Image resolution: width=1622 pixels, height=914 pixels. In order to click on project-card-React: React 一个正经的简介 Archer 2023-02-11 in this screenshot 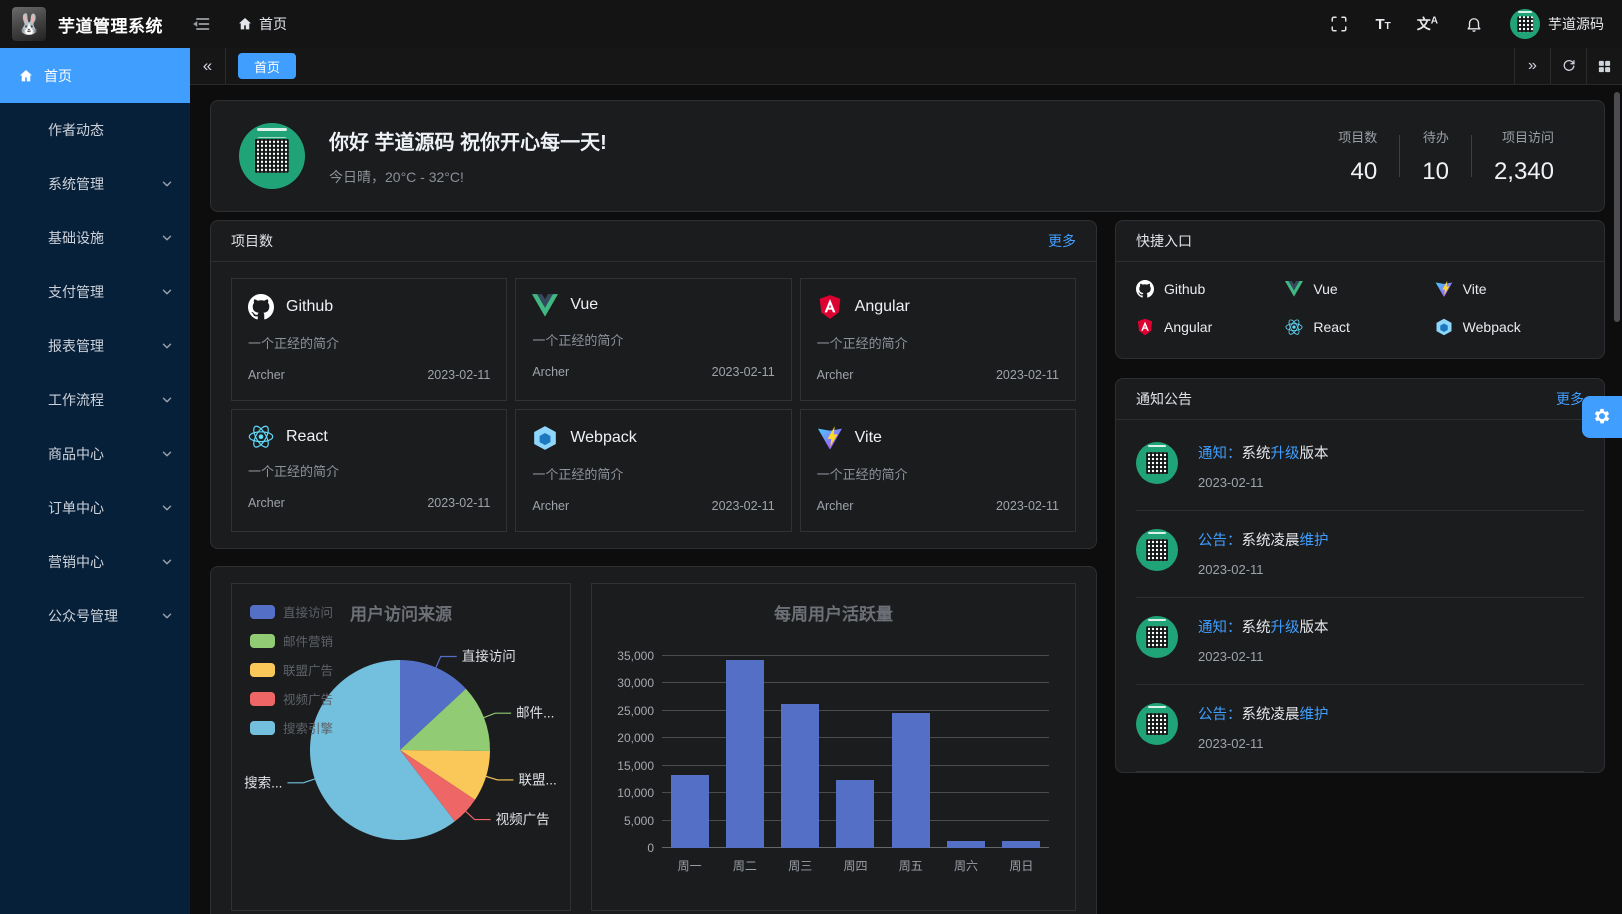, I will do `click(369, 470)`.